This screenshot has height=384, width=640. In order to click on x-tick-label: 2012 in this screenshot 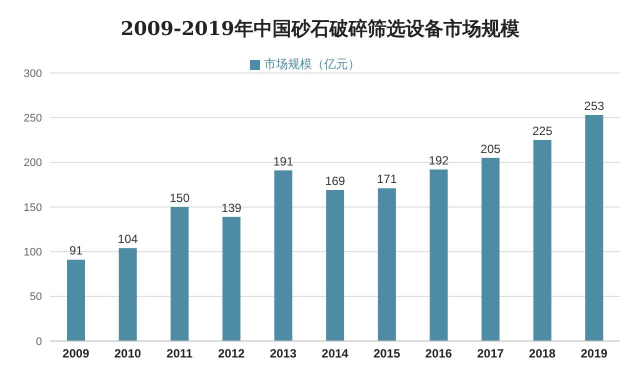, I will do `click(232, 353)`.